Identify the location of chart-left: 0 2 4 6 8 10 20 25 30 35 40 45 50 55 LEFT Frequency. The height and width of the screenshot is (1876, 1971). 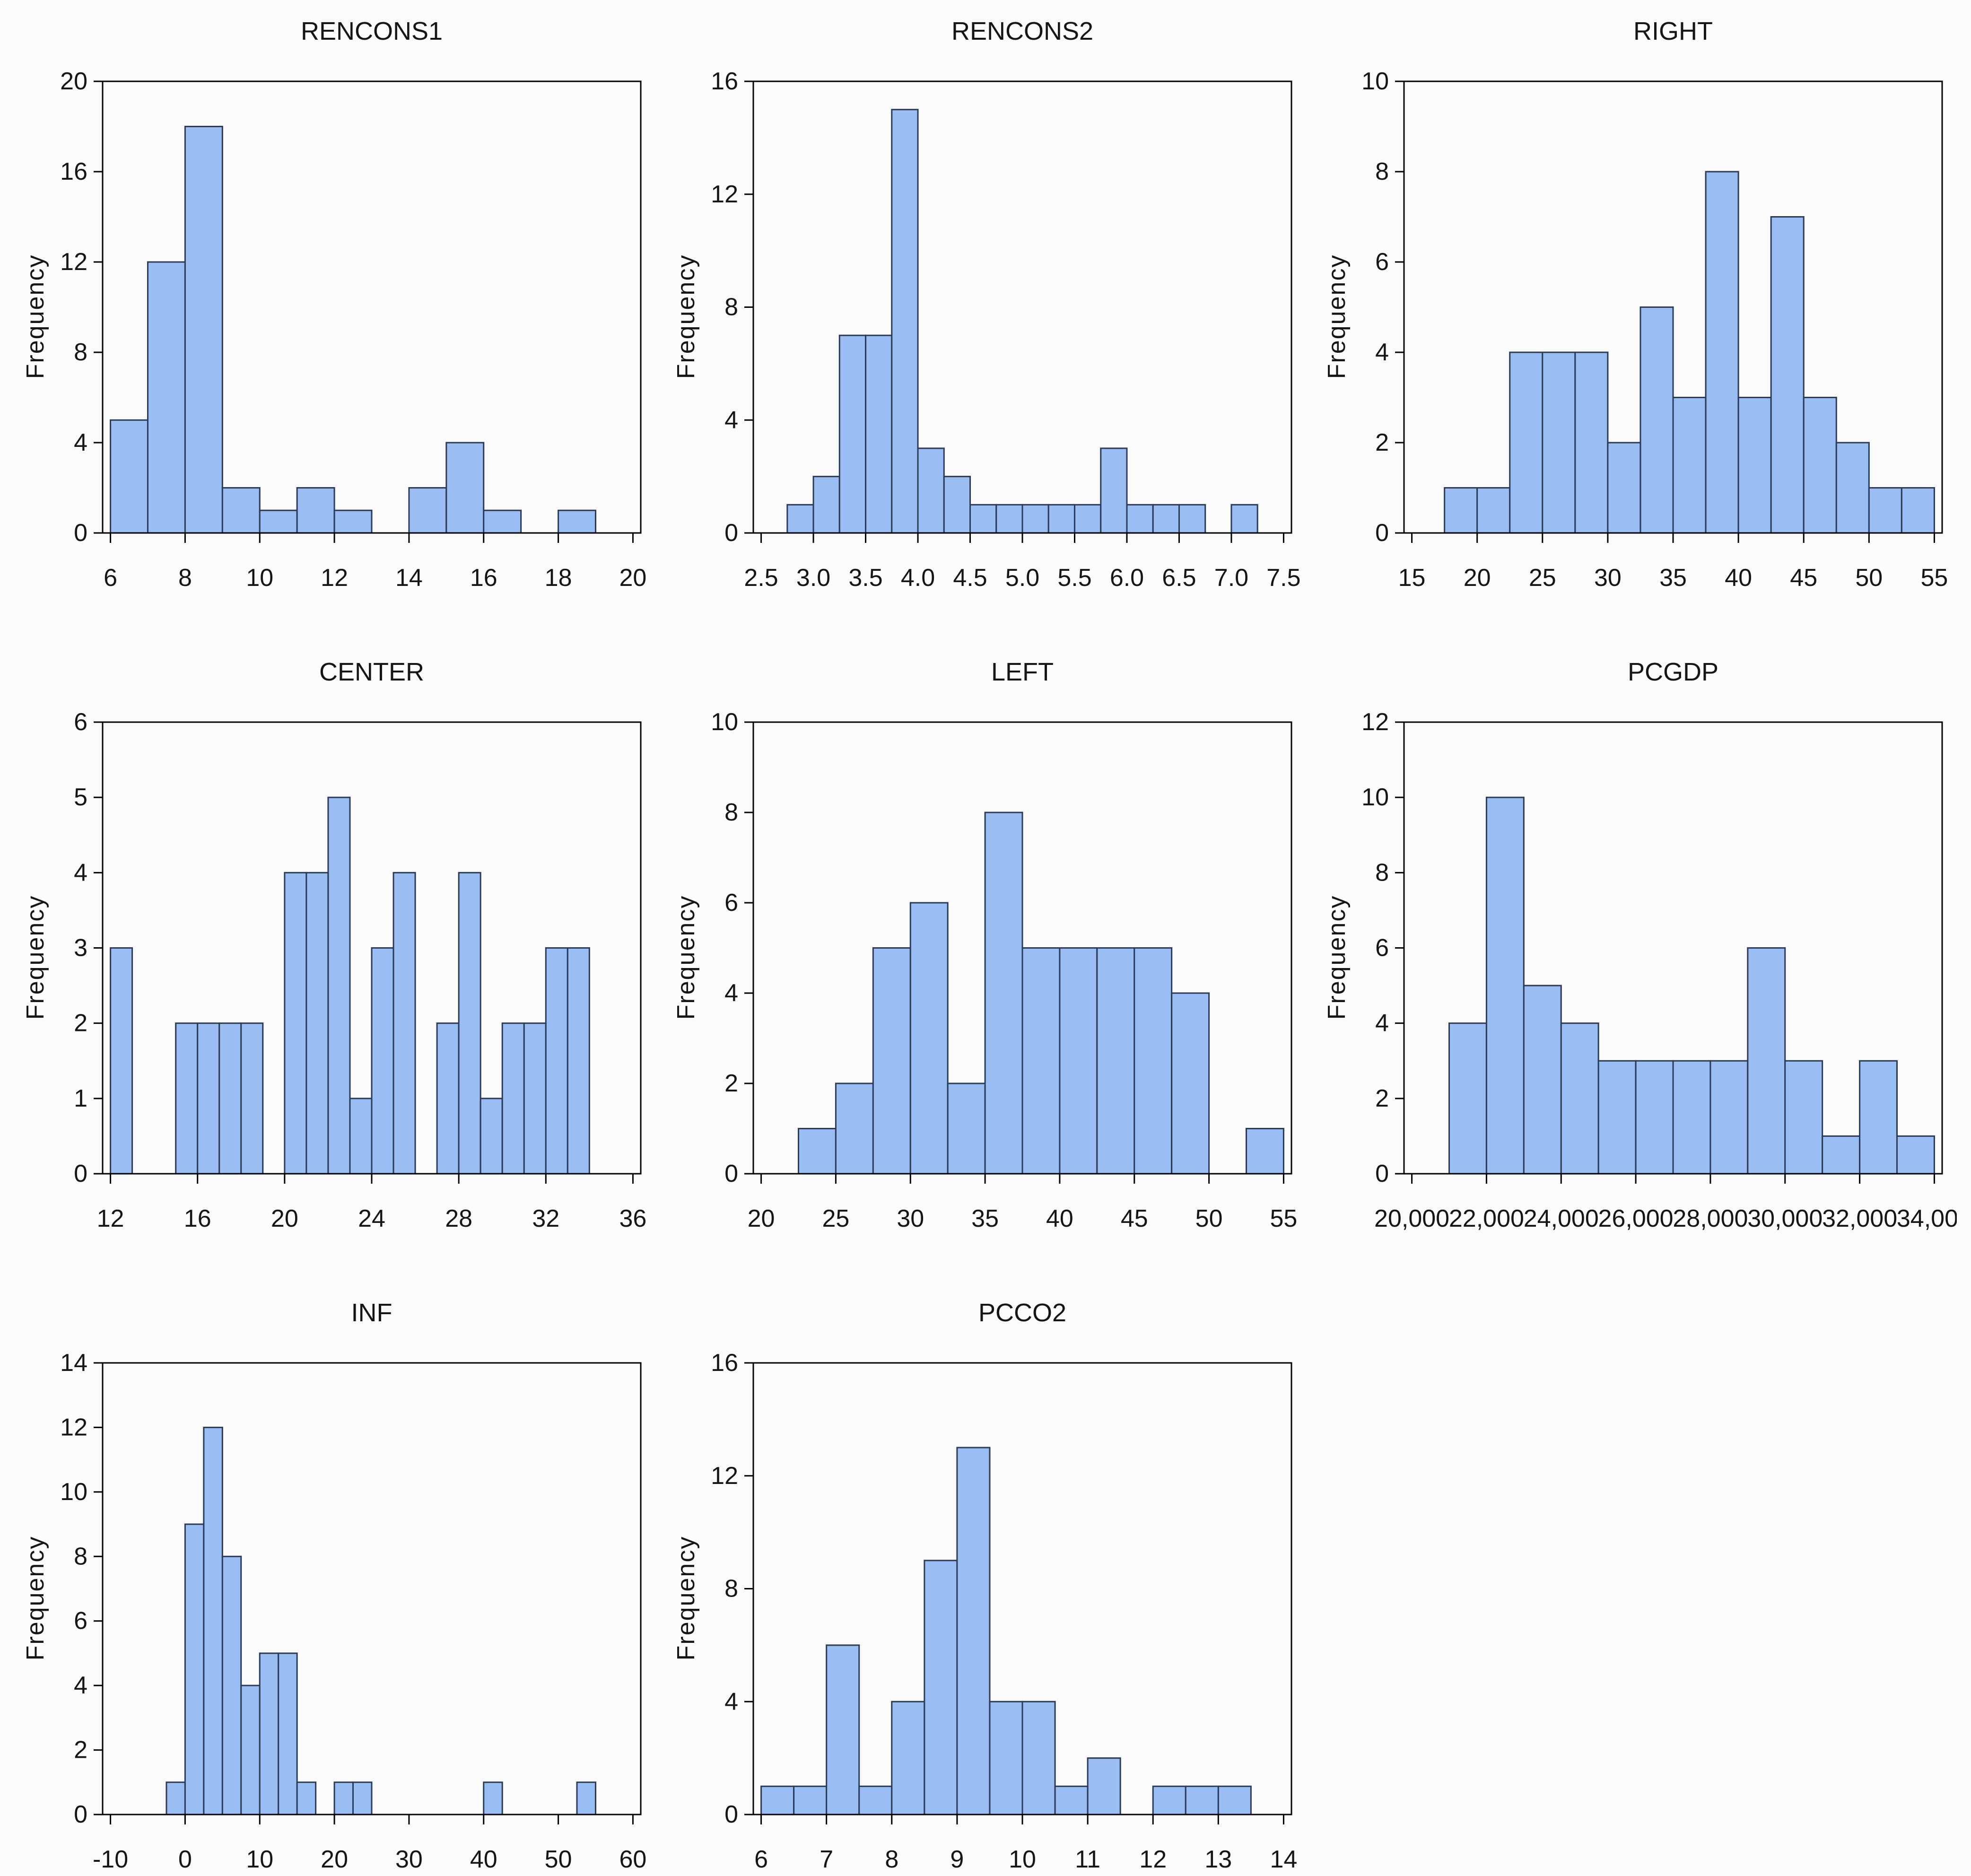
(980, 962).